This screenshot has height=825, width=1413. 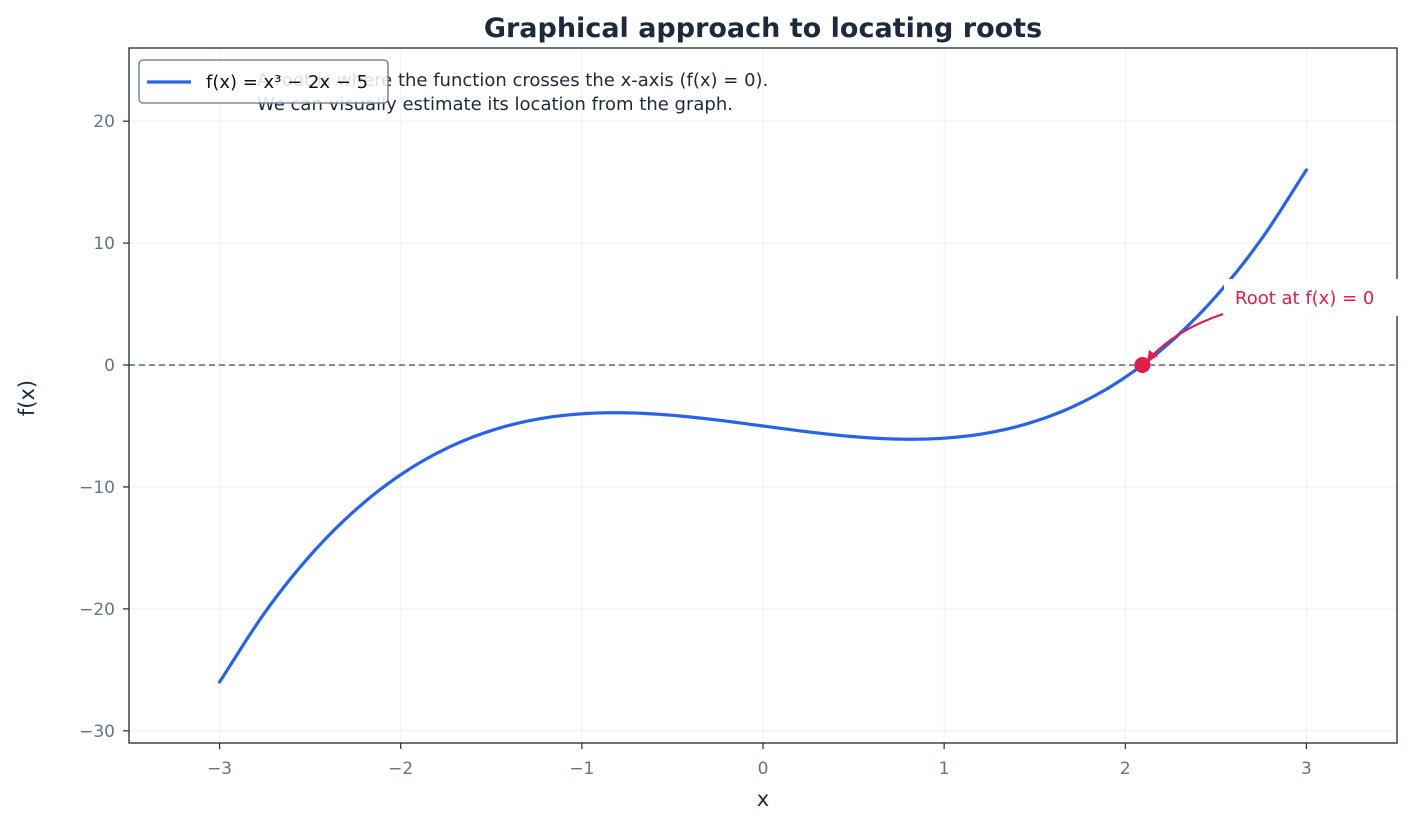 What do you see at coordinates (763, 28) in the screenshot?
I see `chart-title: Graphical approach to locating roots` at bounding box center [763, 28].